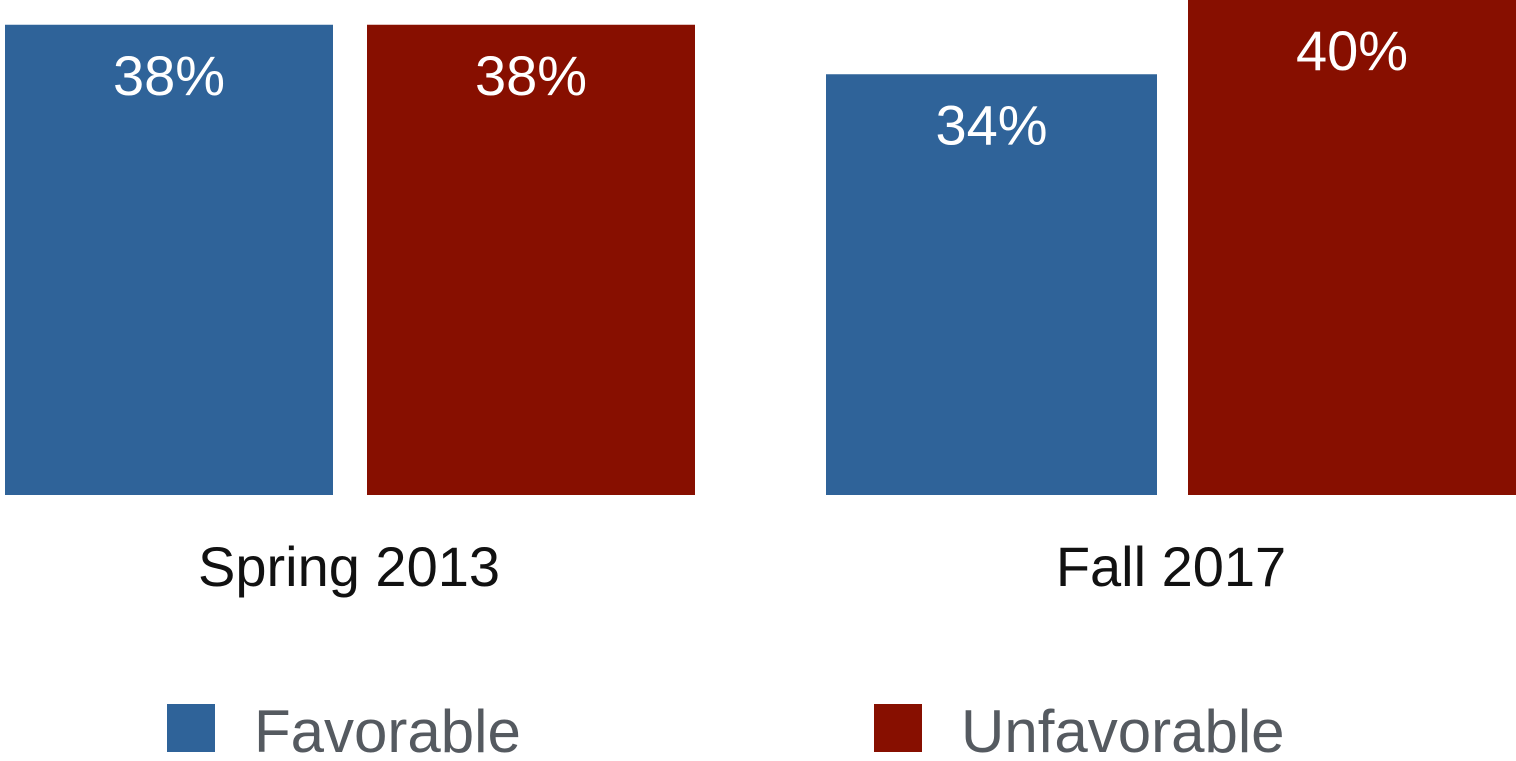 Image resolution: width=1516 pixels, height=761 pixels. Describe the element at coordinates (1352, 247) in the screenshot. I see `bar-unfavorable-fall-2017` at that location.